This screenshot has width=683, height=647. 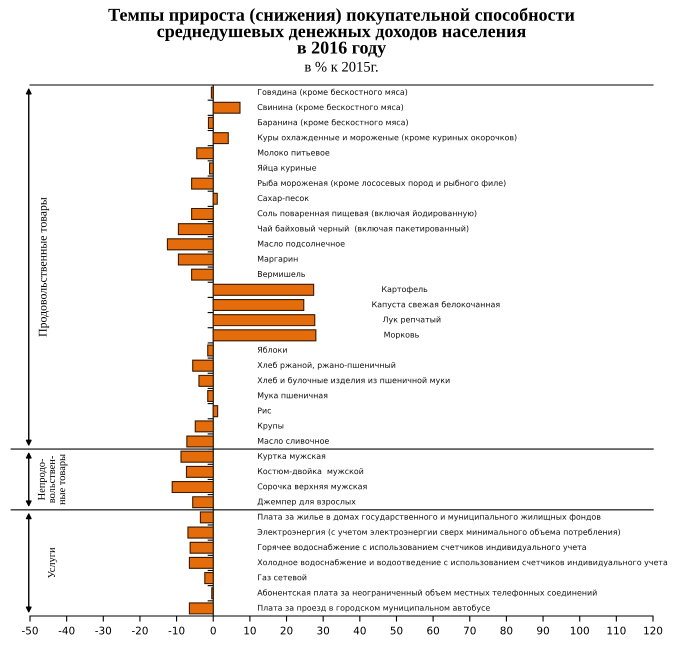 What do you see at coordinates (341, 33) in the screenshot?
I see `chart-title: Темпы прироста (снижения) покупательной способности среднедушевых денежных доходов населения в 2016 году` at bounding box center [341, 33].